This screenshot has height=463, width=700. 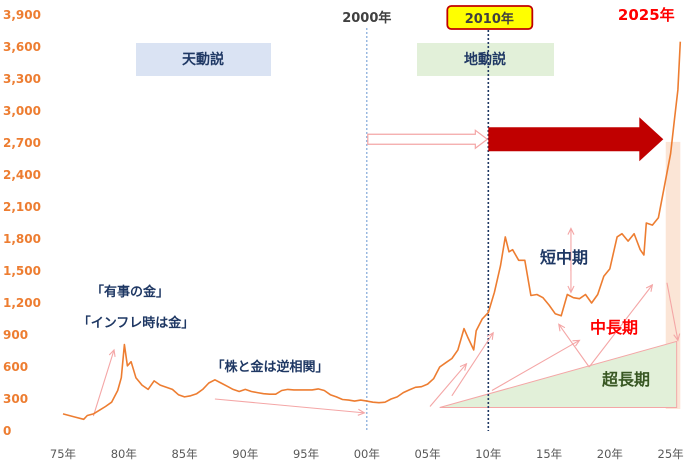 What do you see at coordinates (22, 47) in the screenshot?
I see `y-tick-label: 3,600` at bounding box center [22, 47].